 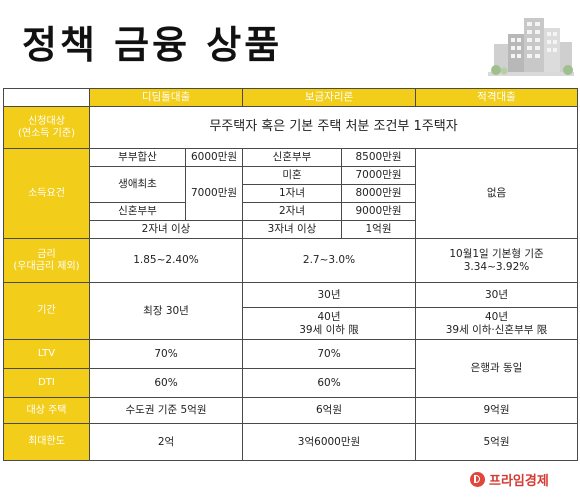 I want to click on row-label-period: 기간, so click(x=46, y=311).